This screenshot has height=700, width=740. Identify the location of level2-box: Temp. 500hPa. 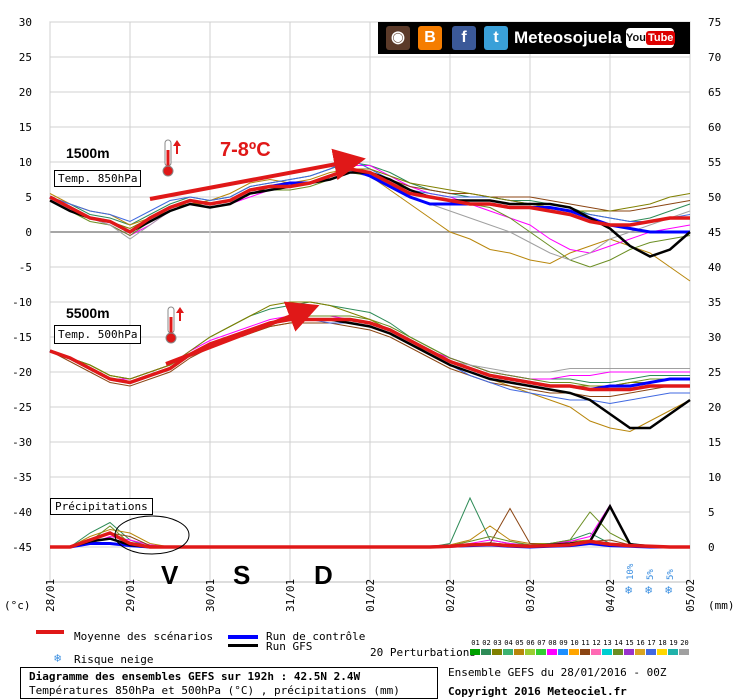
(98, 334).